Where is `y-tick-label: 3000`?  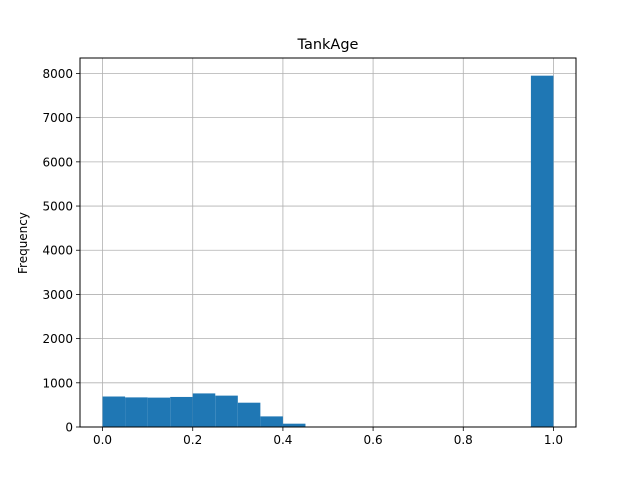 y-tick-label: 3000 is located at coordinates (57, 295).